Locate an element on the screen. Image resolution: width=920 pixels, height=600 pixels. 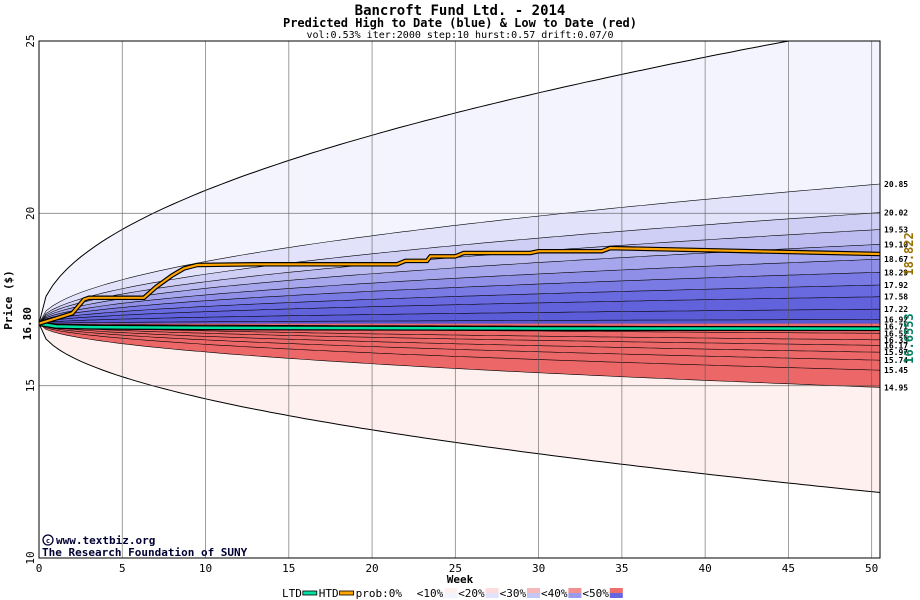
band-label-2: 19.53 is located at coordinates (896, 230).